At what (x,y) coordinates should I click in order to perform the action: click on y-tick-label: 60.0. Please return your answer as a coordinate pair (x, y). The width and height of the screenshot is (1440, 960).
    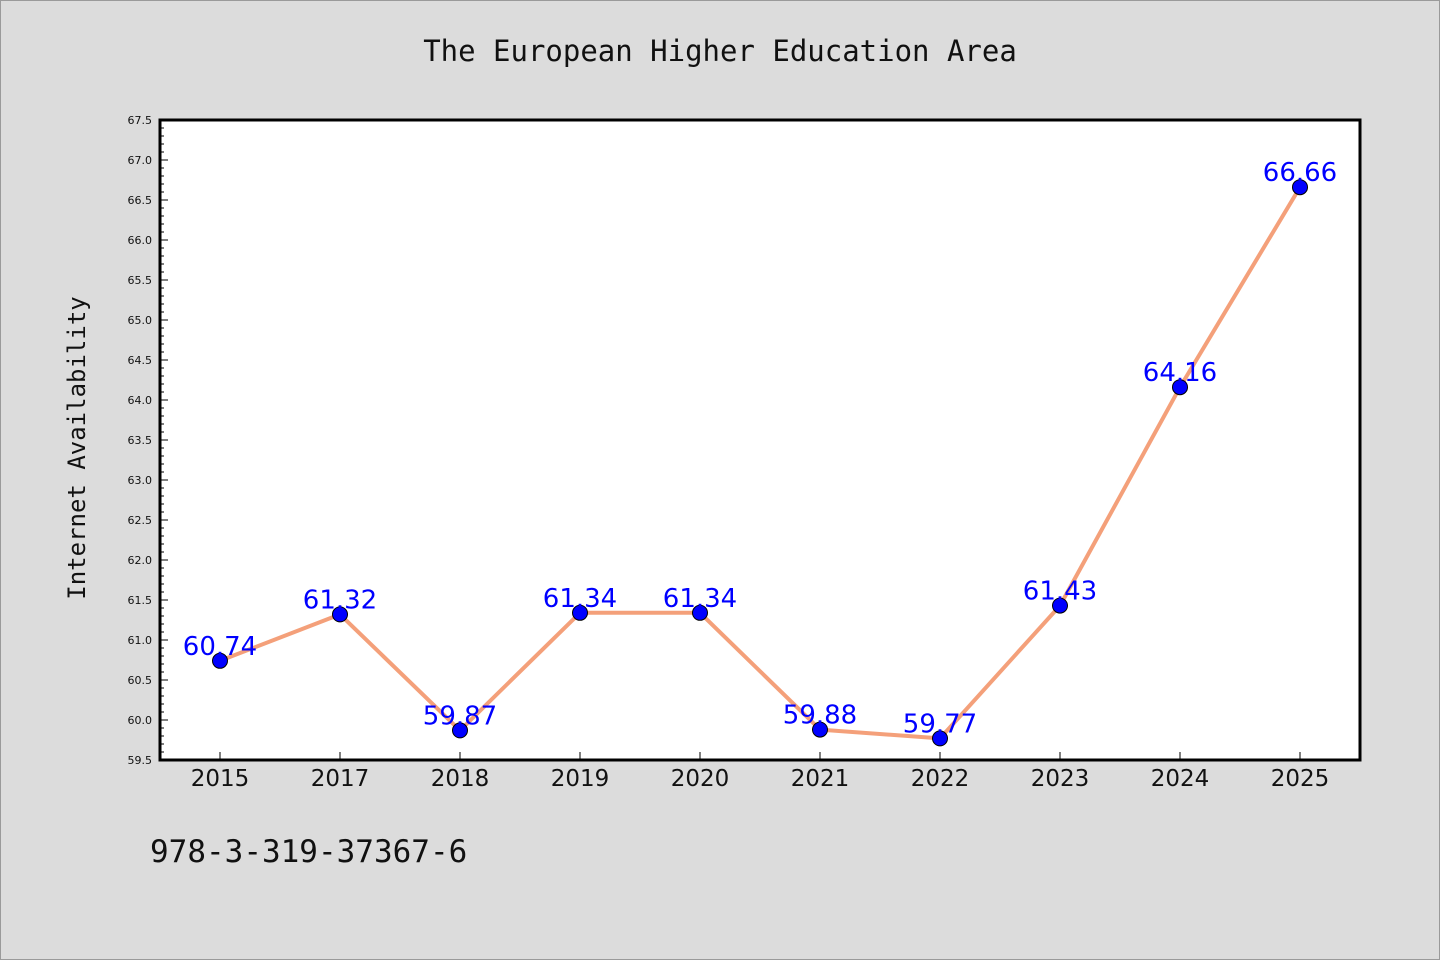
    Looking at the image, I should click on (140, 720).